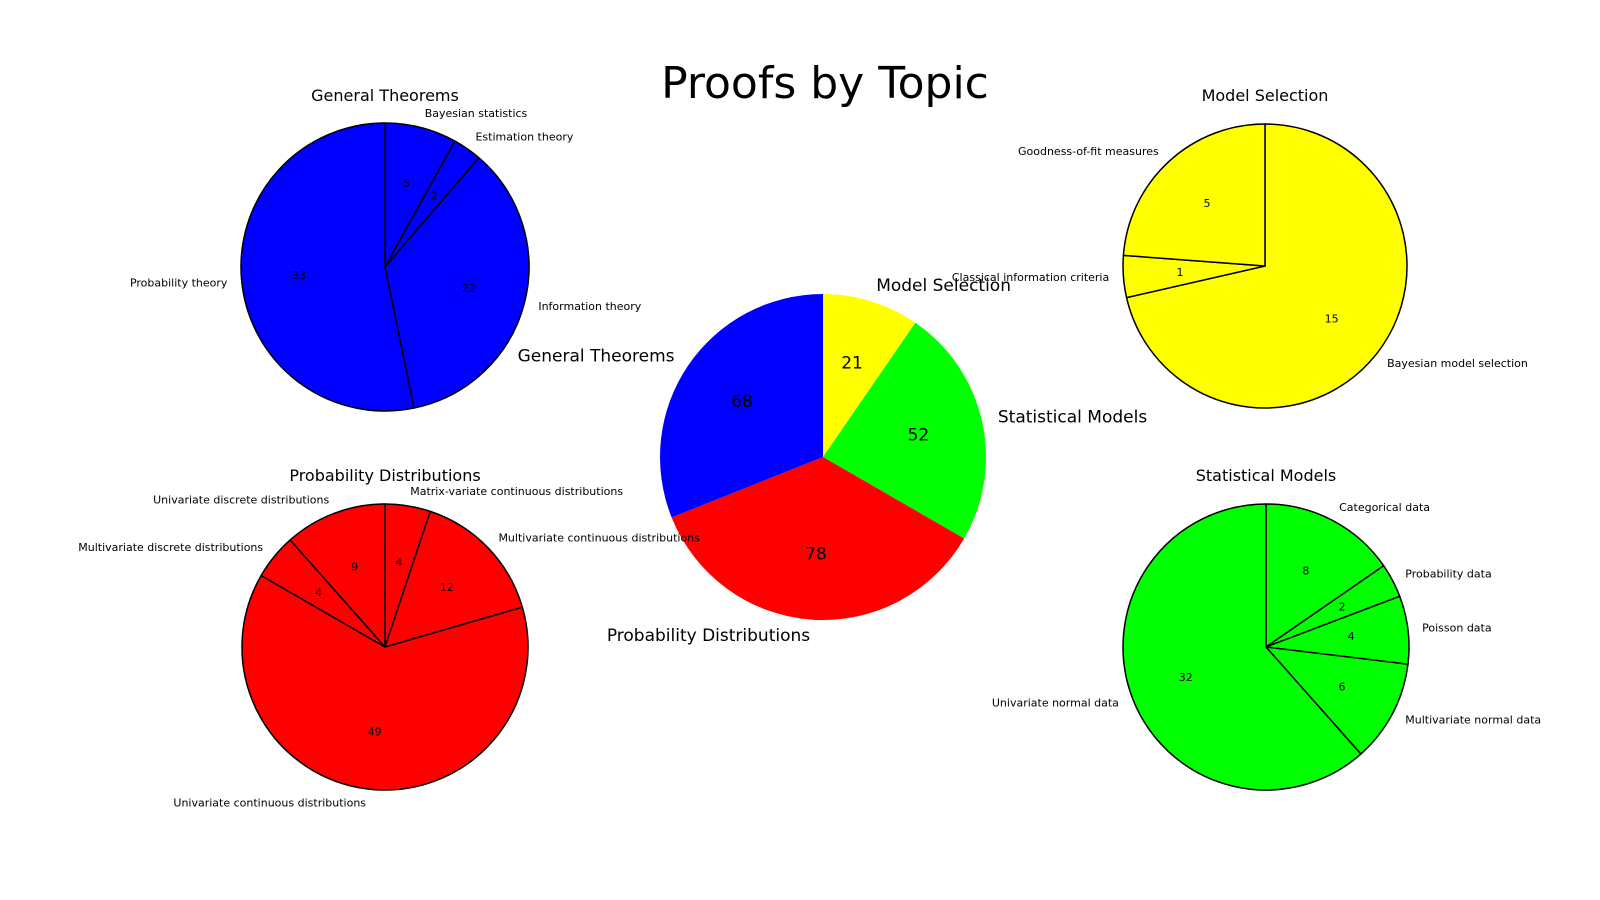 The height and width of the screenshot is (900, 1600). What do you see at coordinates (241, 499) in the screenshot?
I see `category-label-probability-distributions-univariate-discrete-distributions: Univariate discrete distributions` at bounding box center [241, 499].